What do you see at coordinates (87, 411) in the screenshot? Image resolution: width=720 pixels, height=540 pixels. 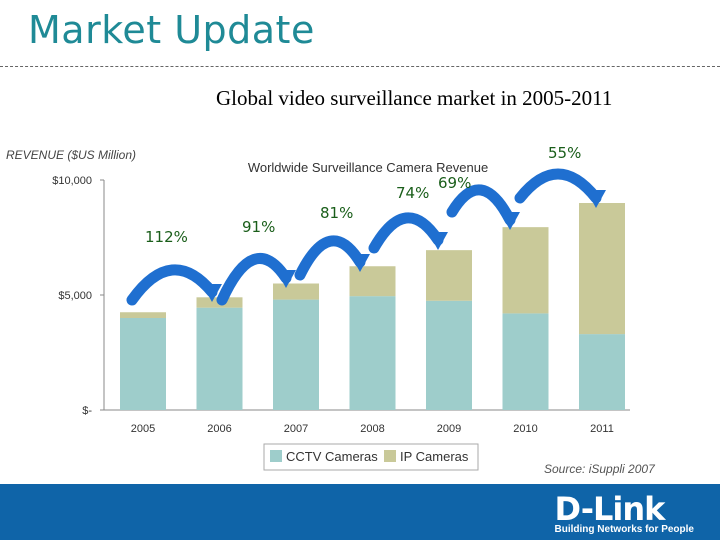 I see `y-tick-label: $-` at bounding box center [87, 411].